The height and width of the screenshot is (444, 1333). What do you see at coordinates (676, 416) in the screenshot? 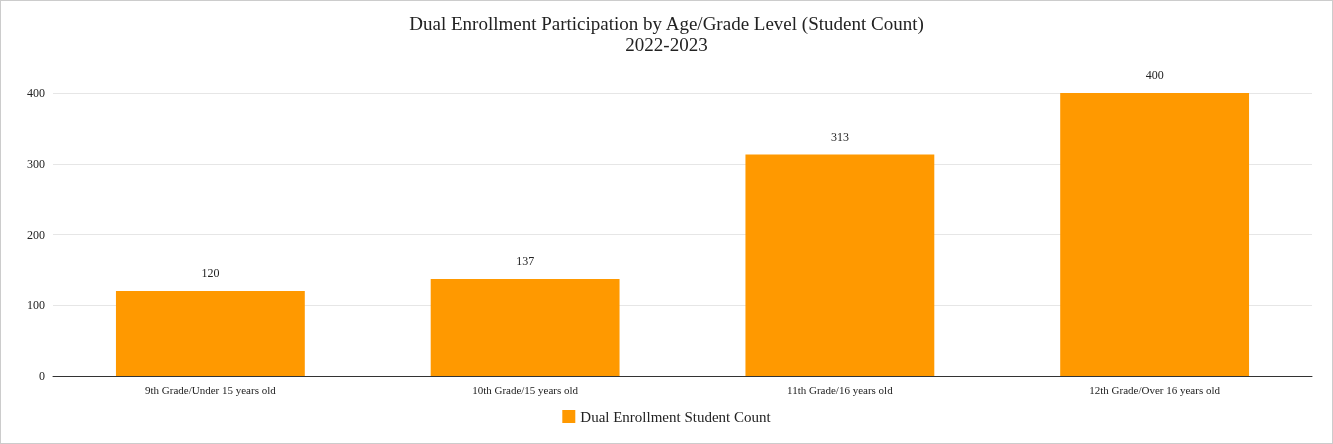
I see `legend-label: Dual Enrollment Student Count` at bounding box center [676, 416].